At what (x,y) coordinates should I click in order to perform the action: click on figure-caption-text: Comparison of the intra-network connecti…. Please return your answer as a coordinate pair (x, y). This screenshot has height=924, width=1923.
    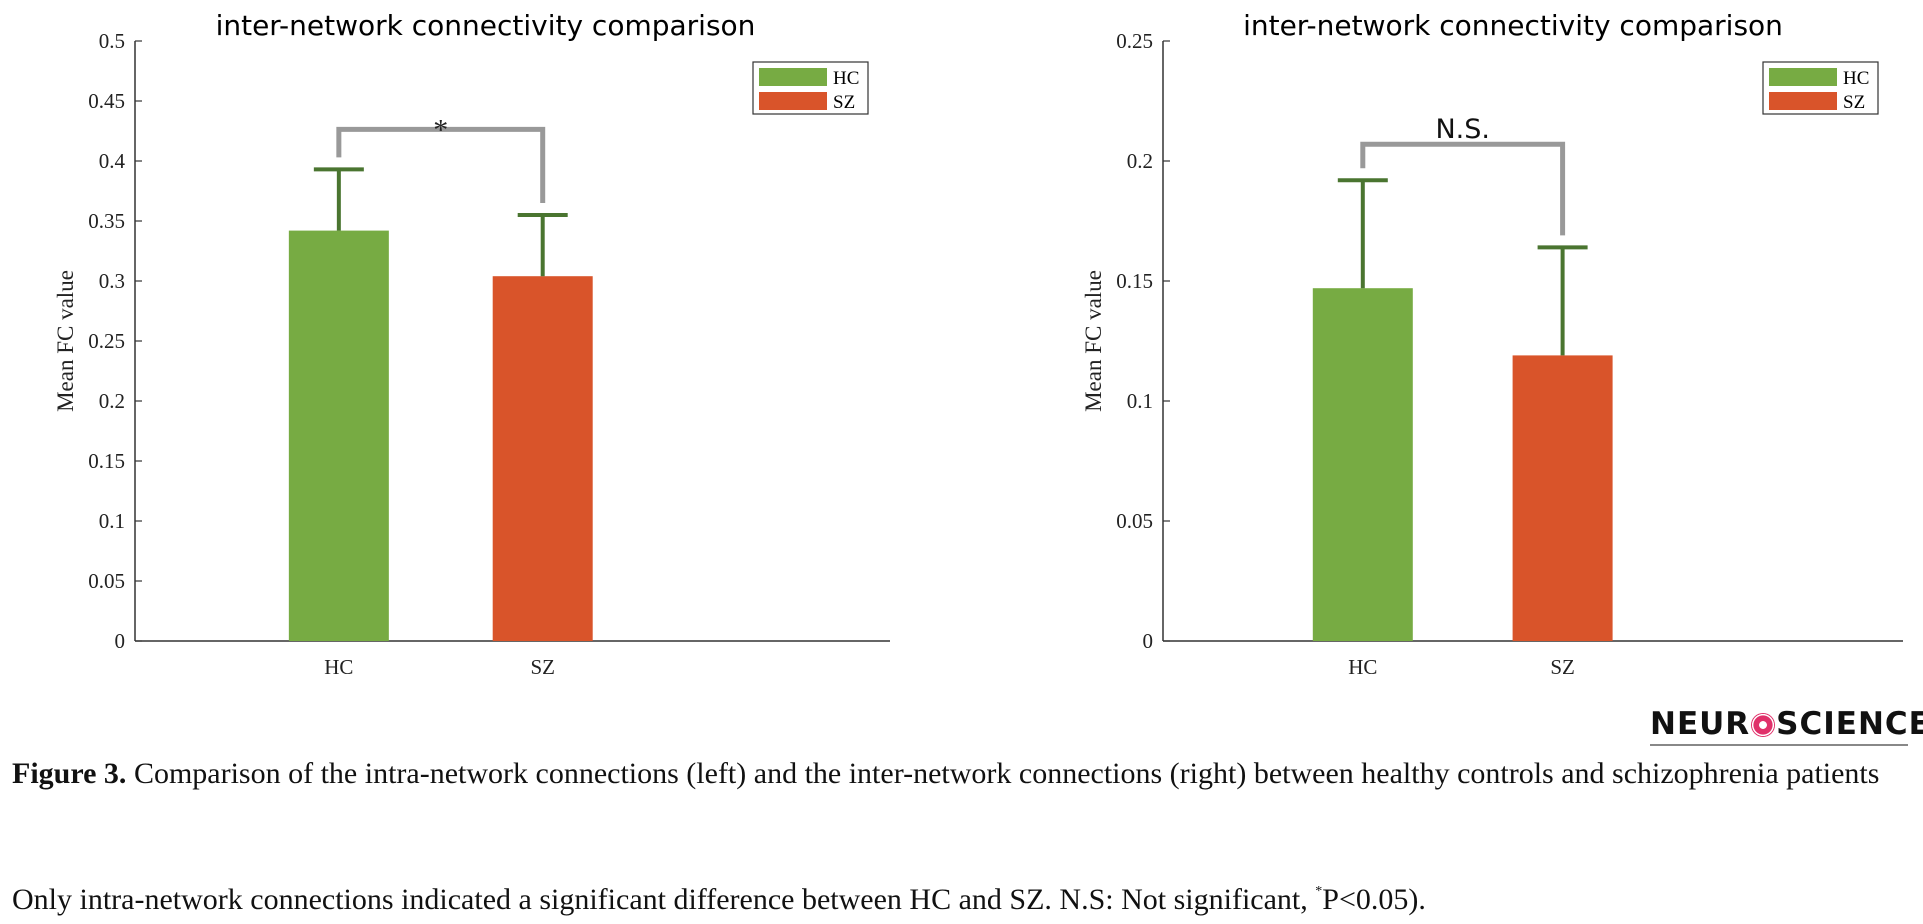
    Looking at the image, I should click on (1003, 773).